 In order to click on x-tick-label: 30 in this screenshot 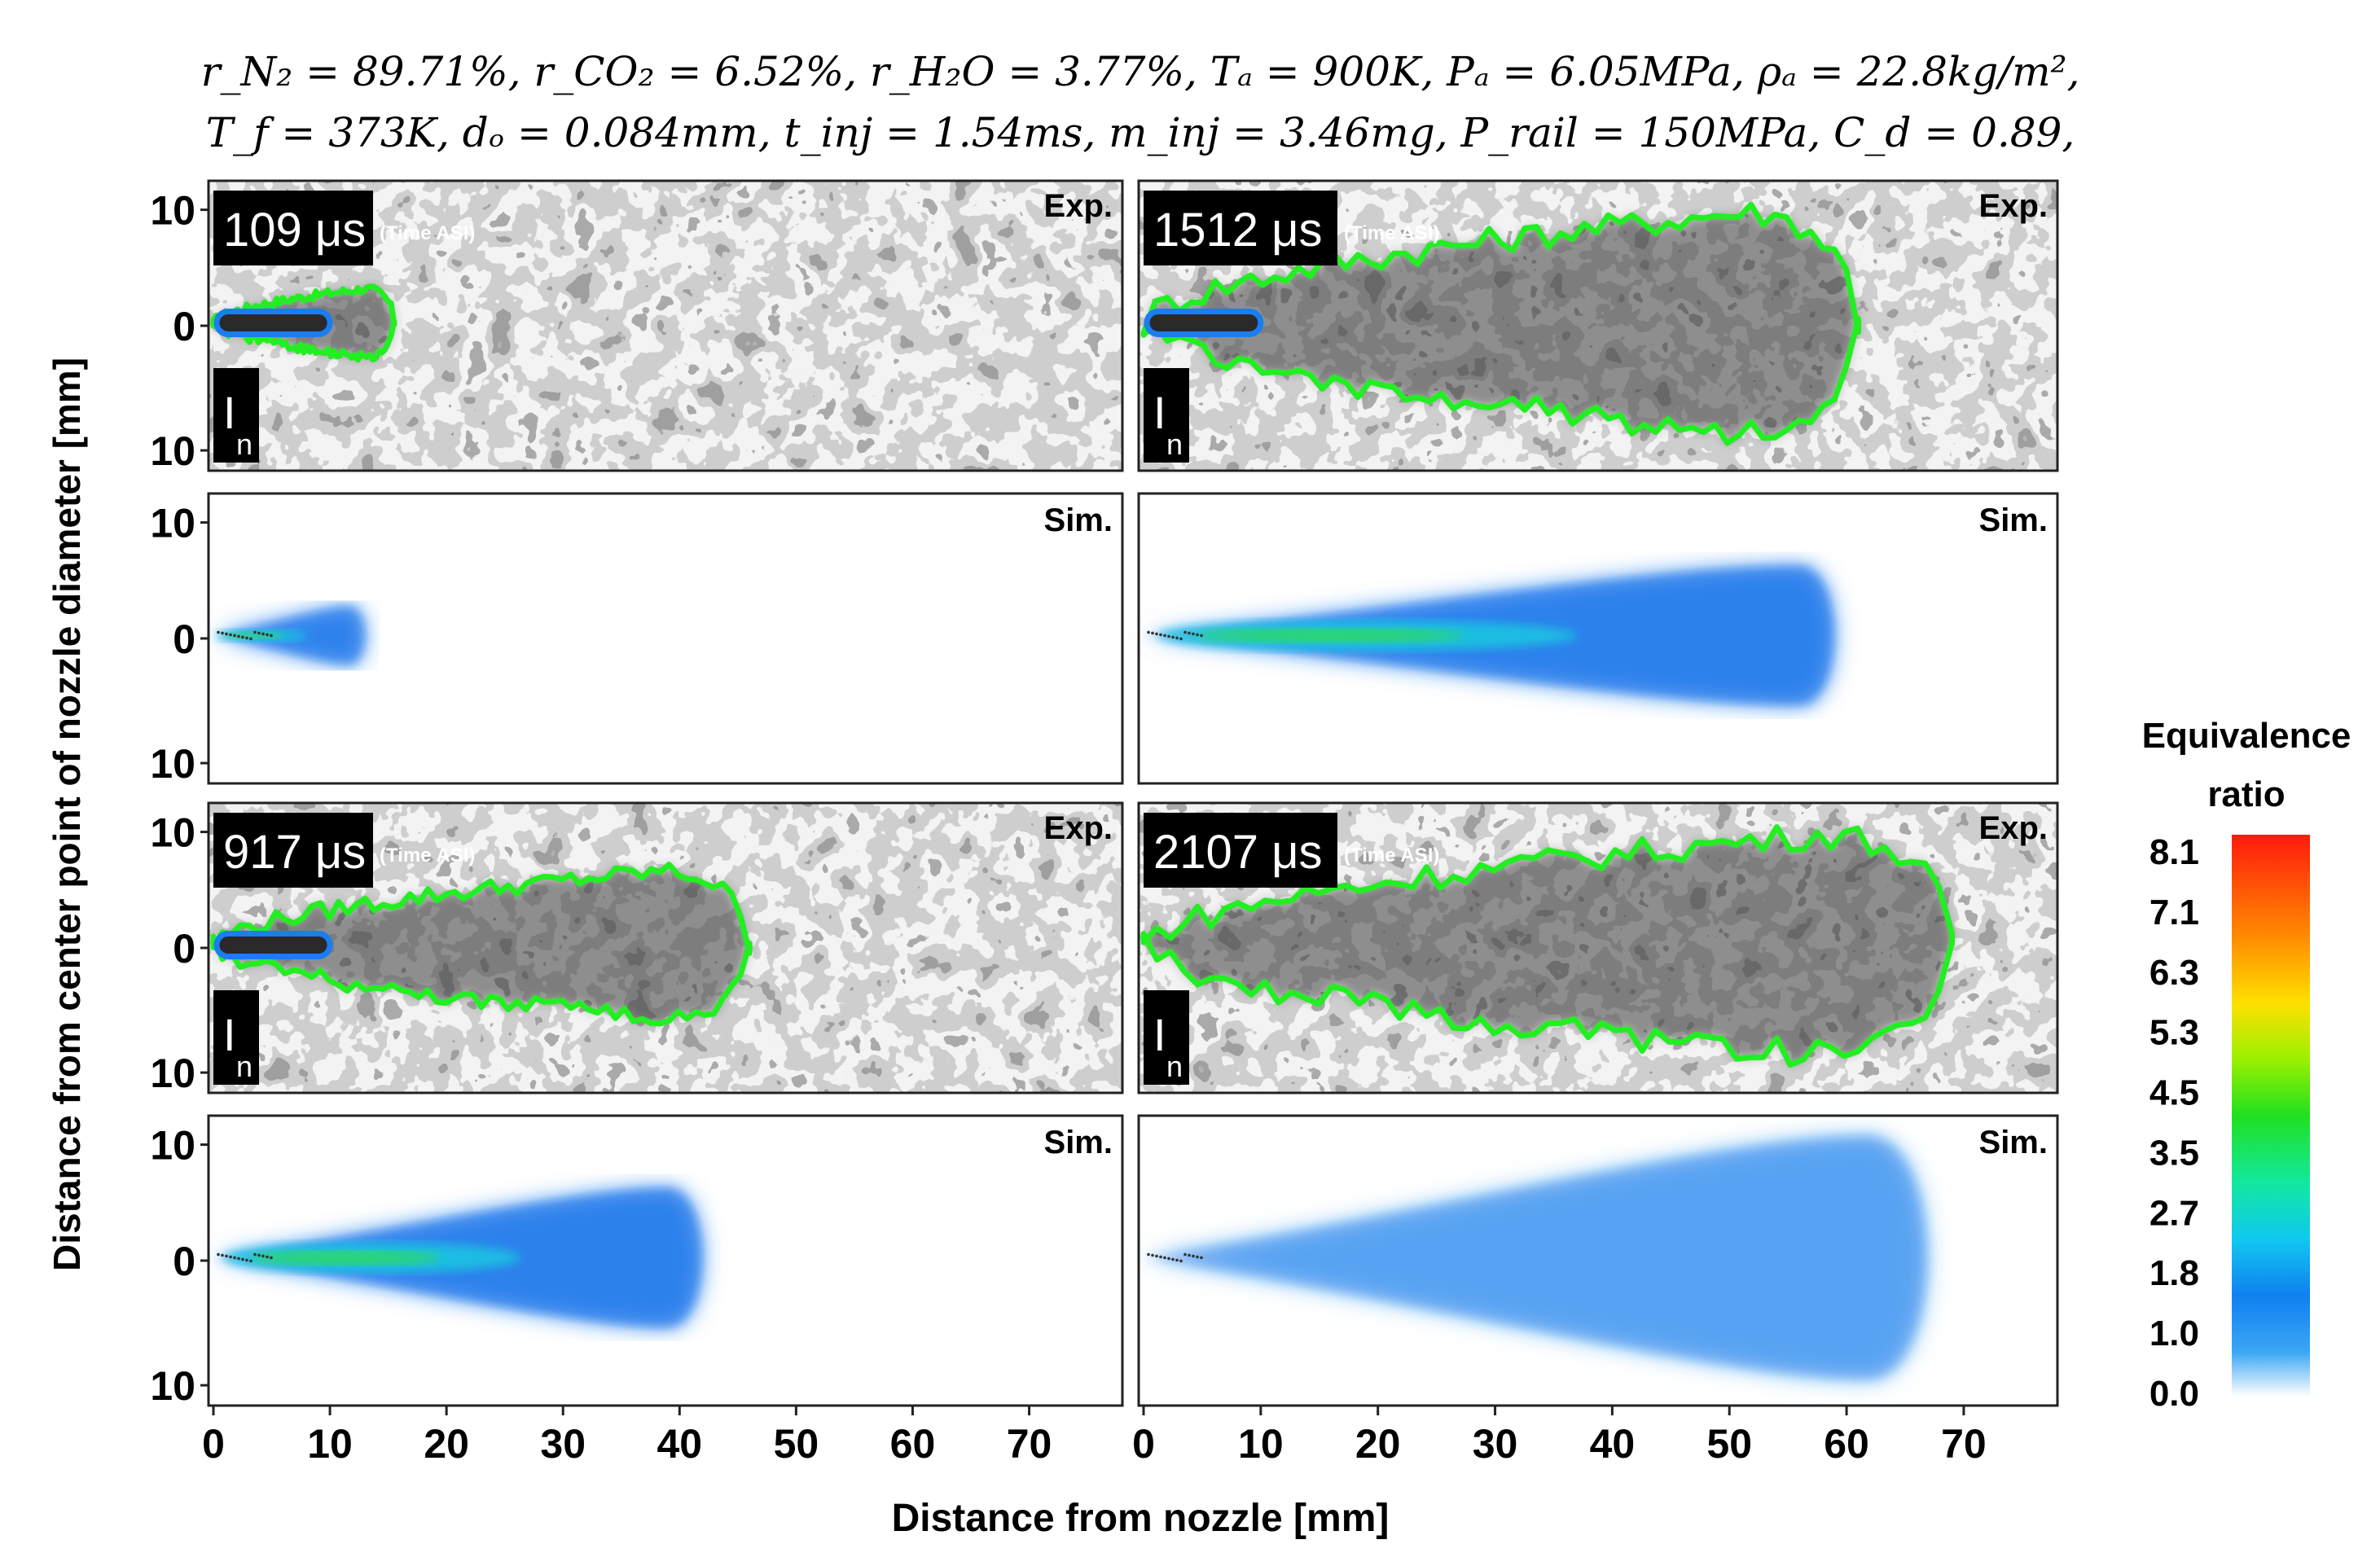, I will do `click(563, 1444)`.